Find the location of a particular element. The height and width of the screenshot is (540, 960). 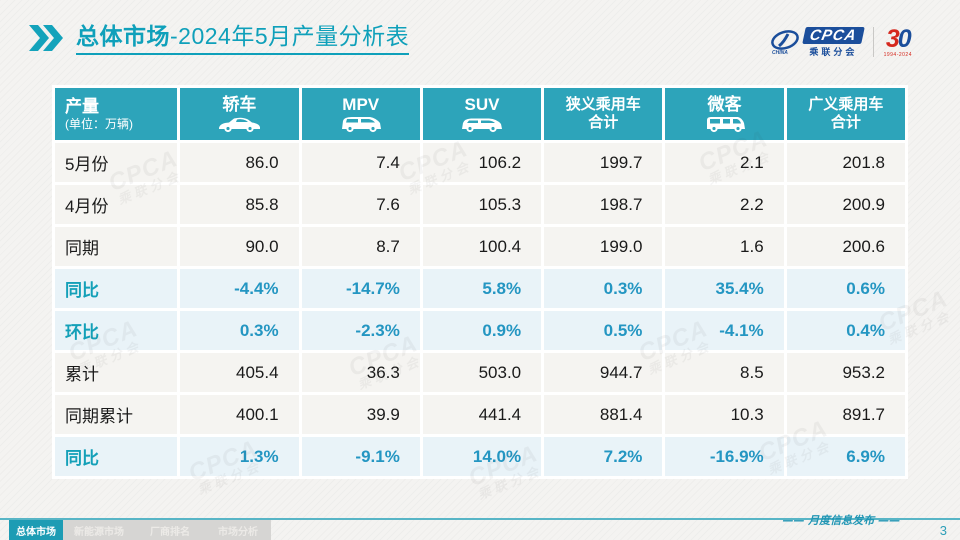

row-label: 同期累计 is located at coordinates (116, 414).